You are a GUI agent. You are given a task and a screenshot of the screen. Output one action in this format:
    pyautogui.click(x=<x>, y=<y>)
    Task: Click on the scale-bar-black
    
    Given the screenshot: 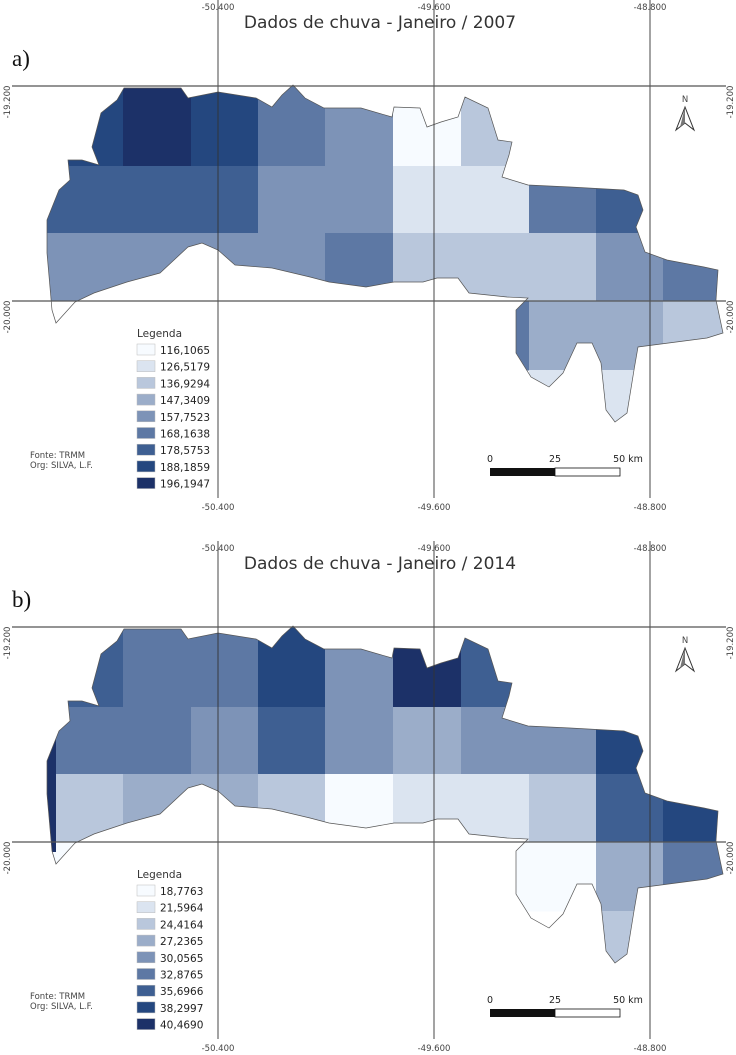 What is the action you would take?
    pyautogui.click(x=522, y=472)
    